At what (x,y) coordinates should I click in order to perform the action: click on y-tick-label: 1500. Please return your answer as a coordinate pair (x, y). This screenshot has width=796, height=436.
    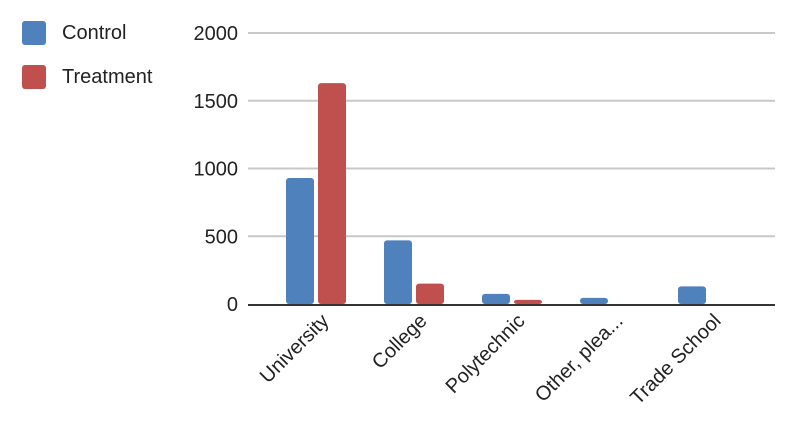
    Looking at the image, I should click on (216, 102).